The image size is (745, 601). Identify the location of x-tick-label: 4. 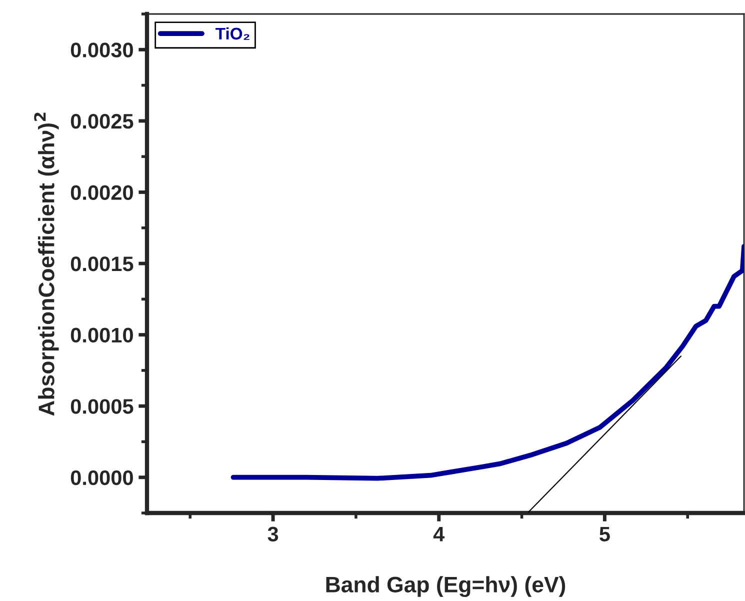
(439, 534).